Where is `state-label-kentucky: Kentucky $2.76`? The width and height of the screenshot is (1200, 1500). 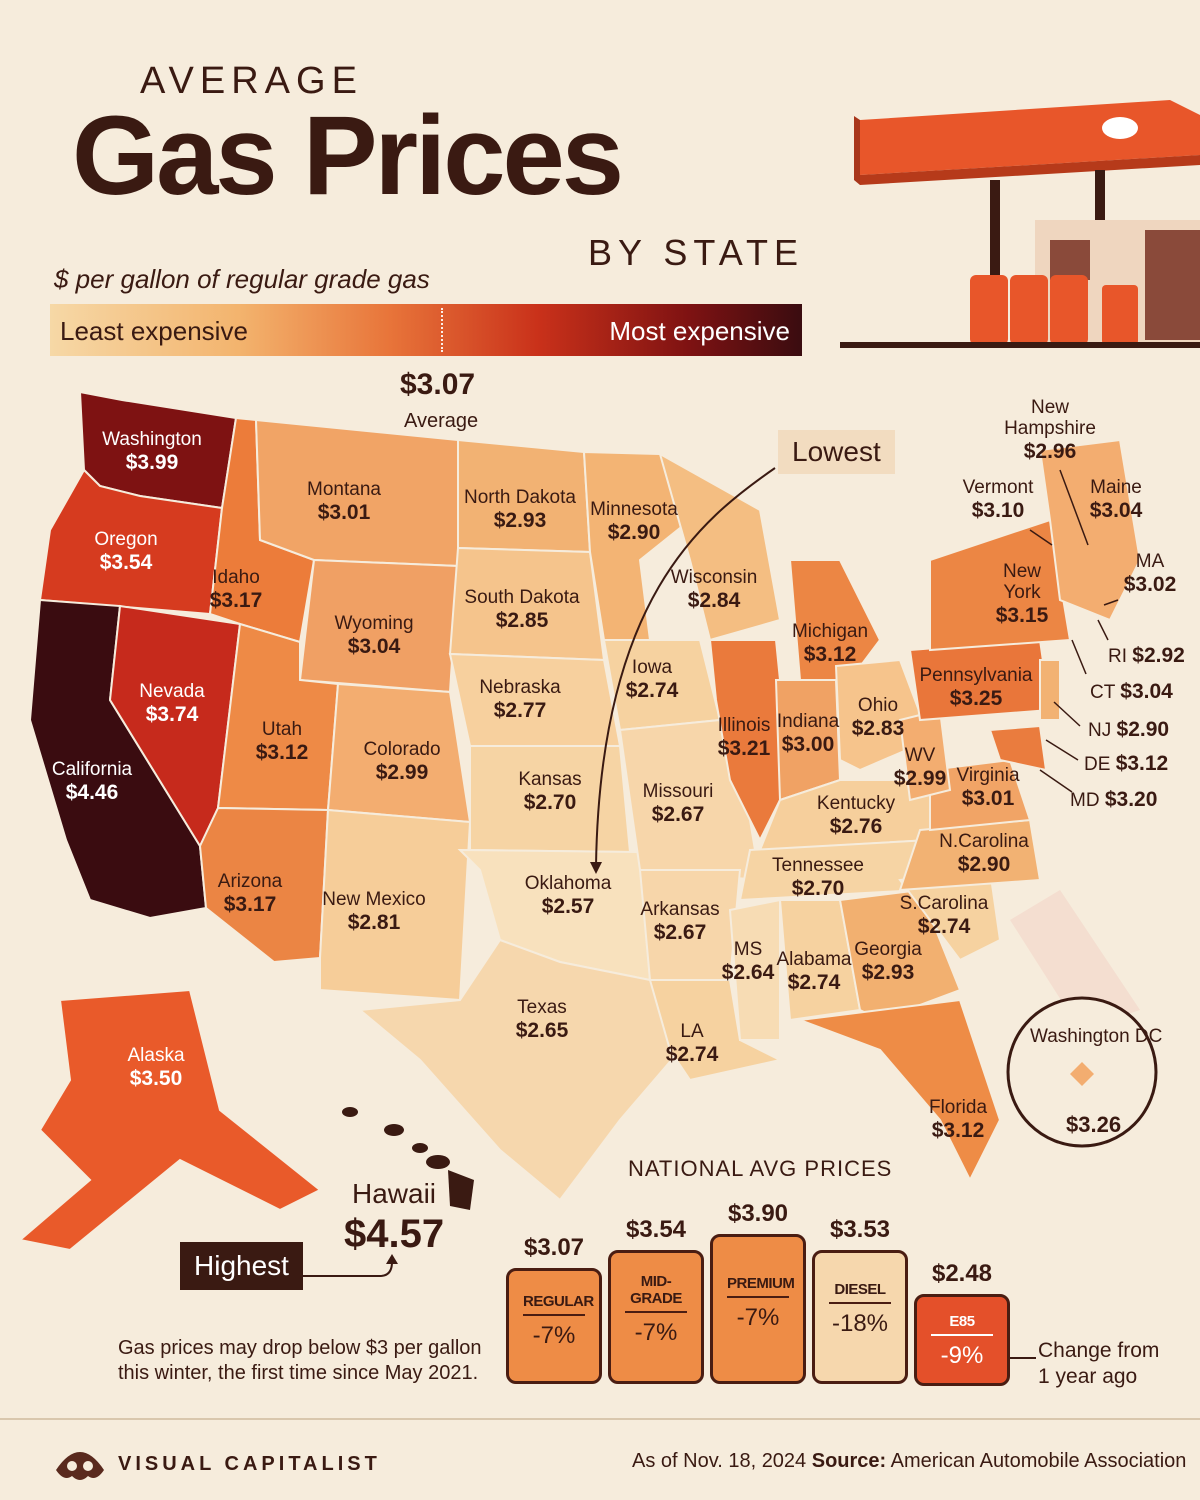
state-label-kentucky: Kentucky $2.76 is located at coordinates (856, 815).